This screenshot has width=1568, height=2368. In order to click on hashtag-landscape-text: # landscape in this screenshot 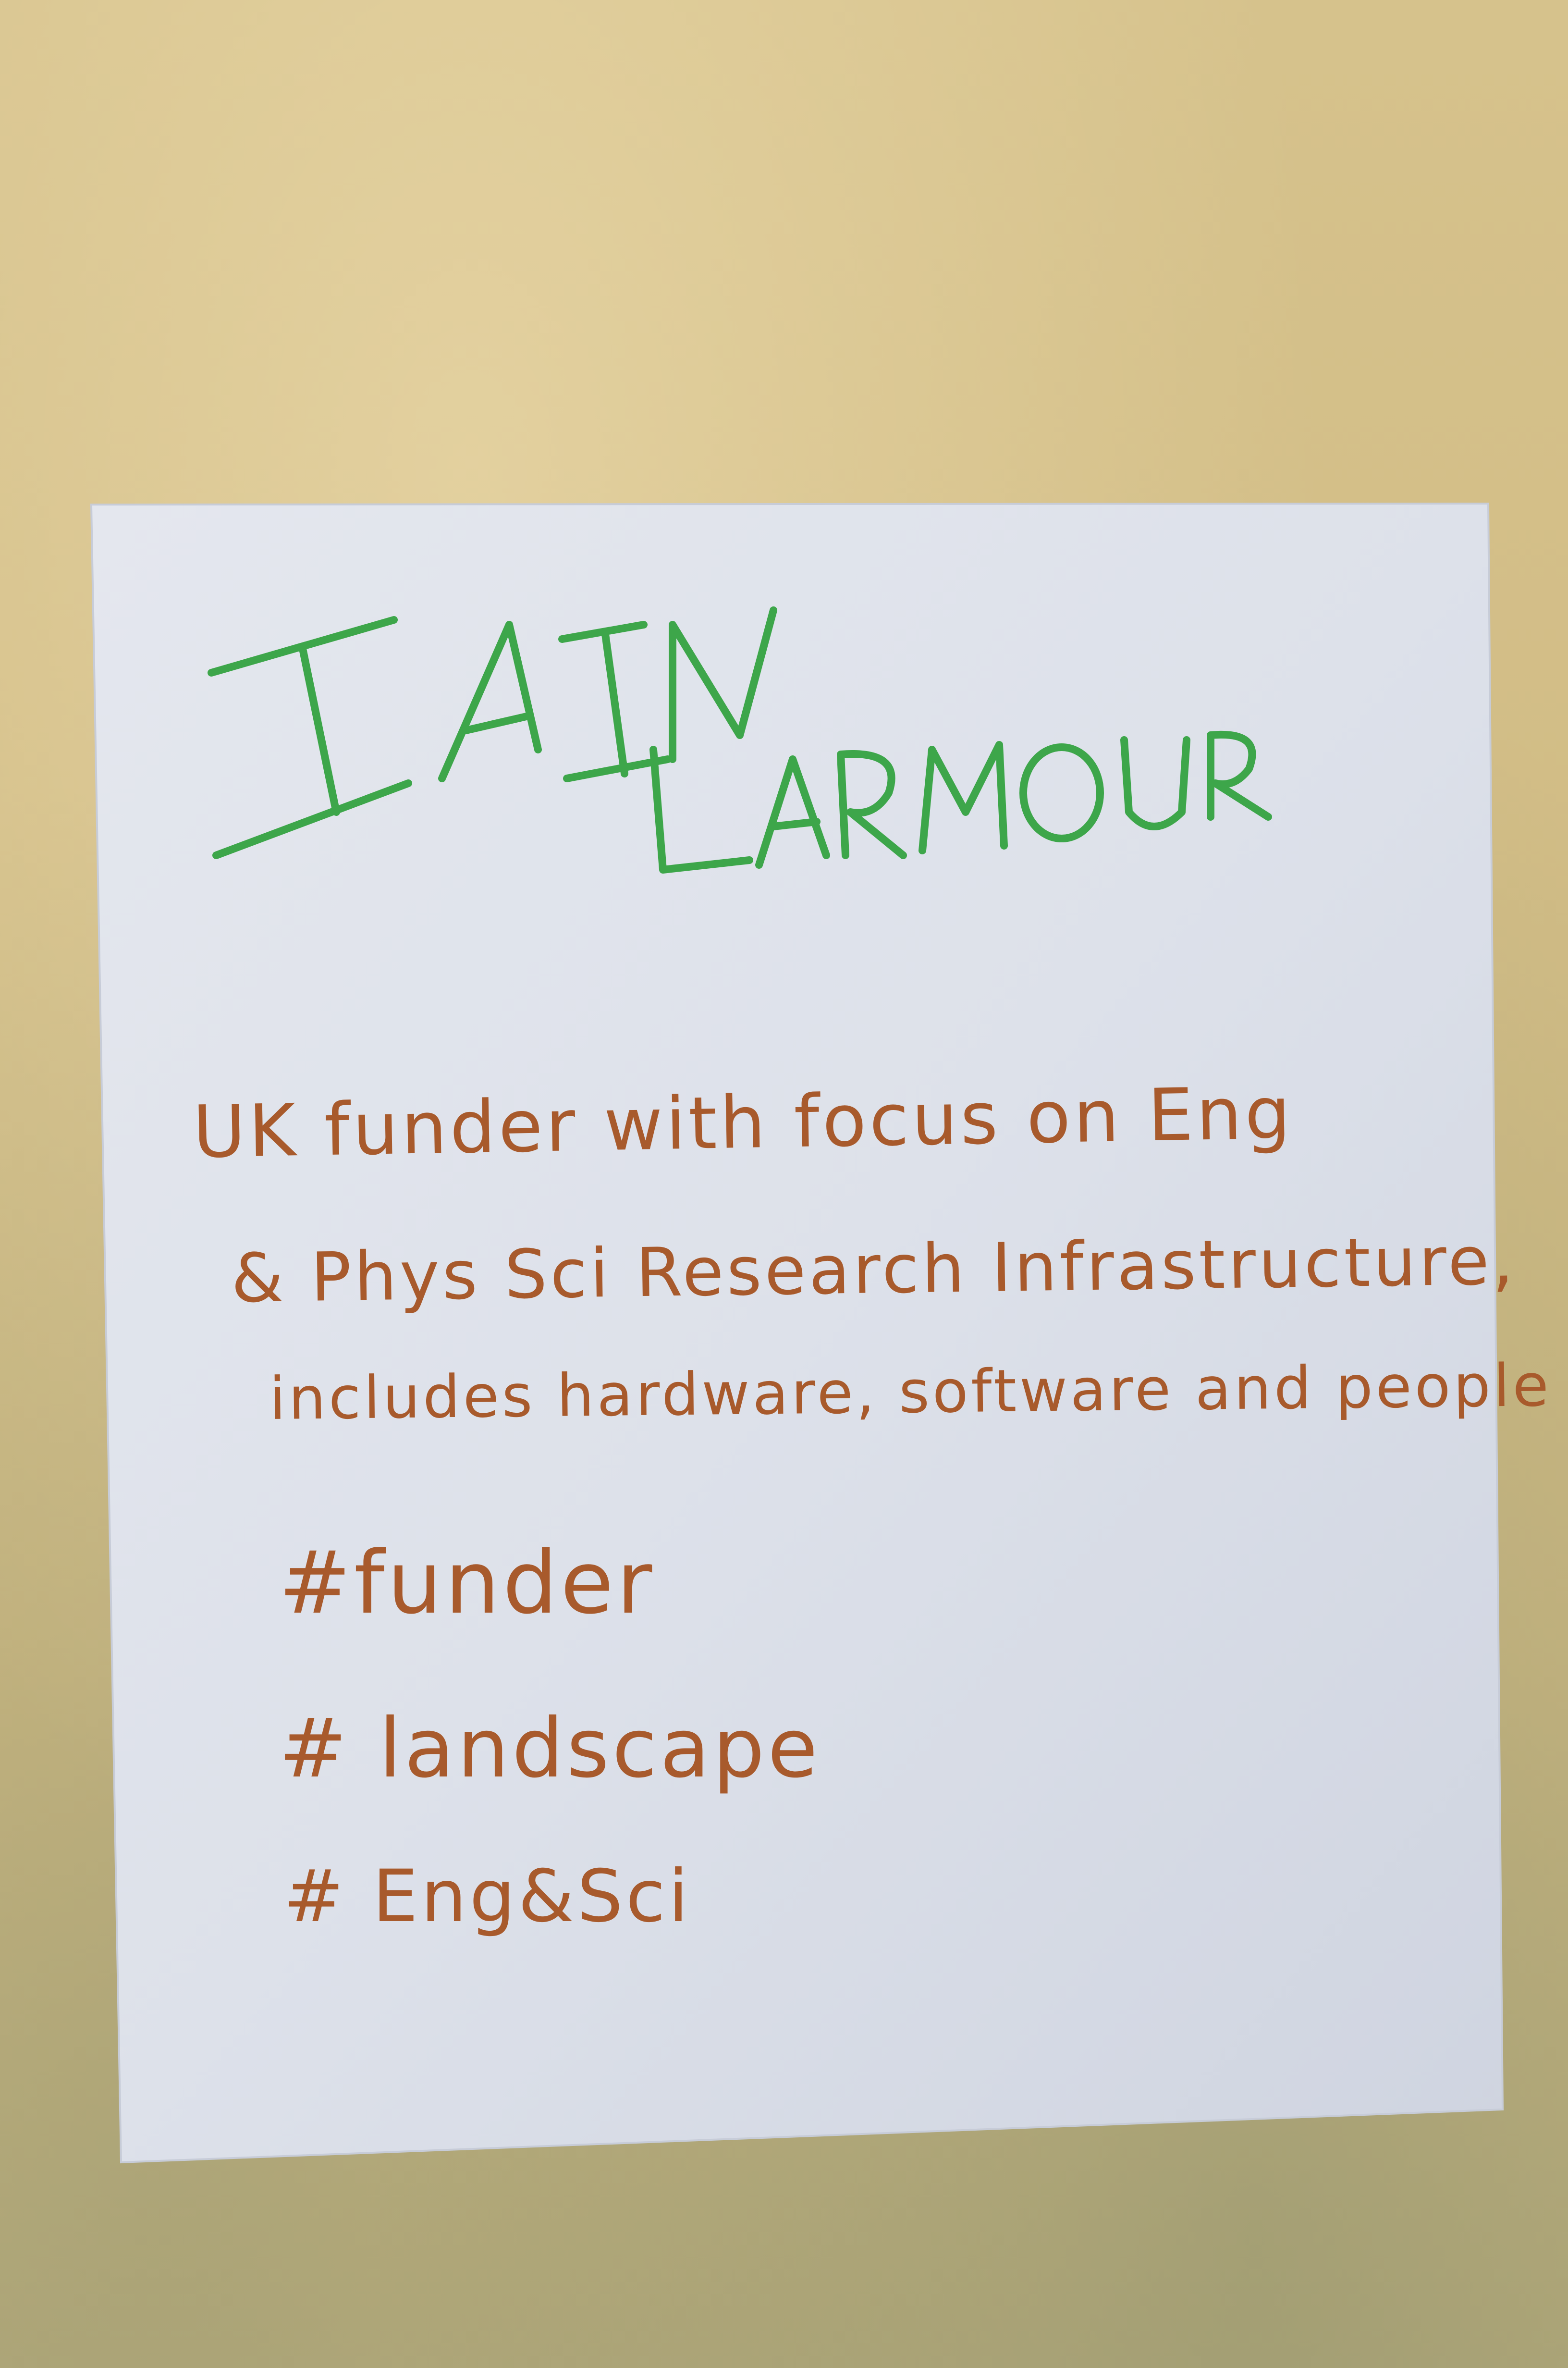, I will do `click(550, 1748)`.